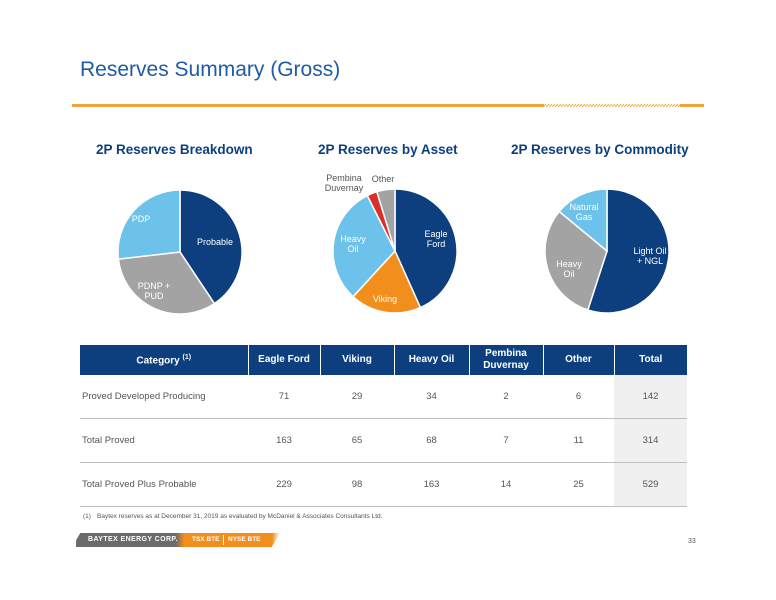 The width and height of the screenshot is (776, 600). What do you see at coordinates (579, 360) in the screenshot?
I see `column-header: Other` at bounding box center [579, 360].